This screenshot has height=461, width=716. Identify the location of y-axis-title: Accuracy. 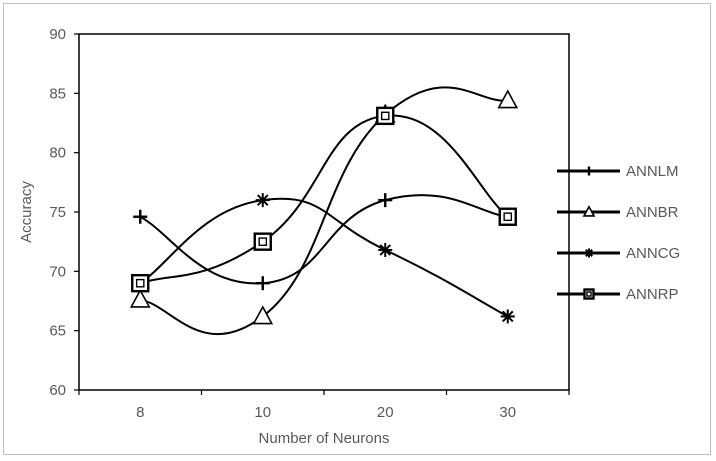
(26, 212).